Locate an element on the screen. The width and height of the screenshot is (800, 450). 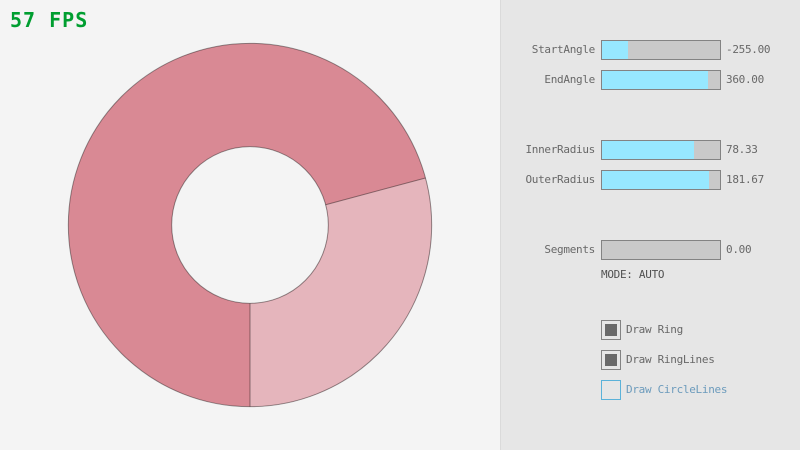
checkbox-label-draw-ring-lines: Draw RingLines is located at coordinates (670, 359).